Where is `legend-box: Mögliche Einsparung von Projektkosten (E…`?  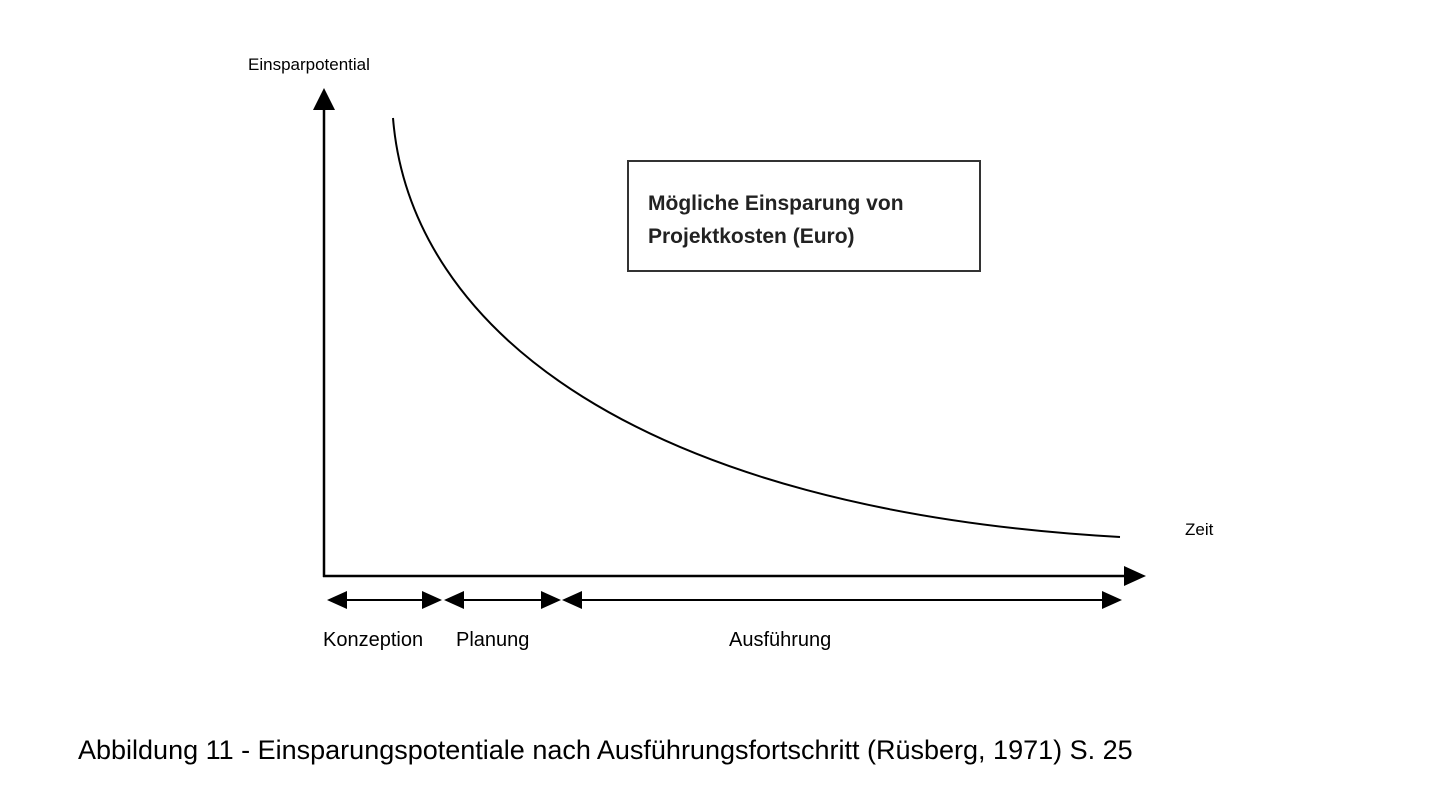 legend-box: Mögliche Einsparung von Projektkosten (E… is located at coordinates (804, 216).